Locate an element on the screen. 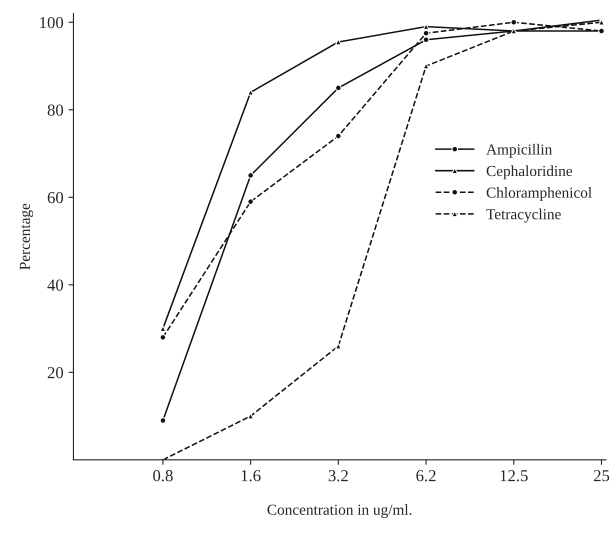 The image size is (612, 541). y-tick-label: 40 is located at coordinates (55, 285).